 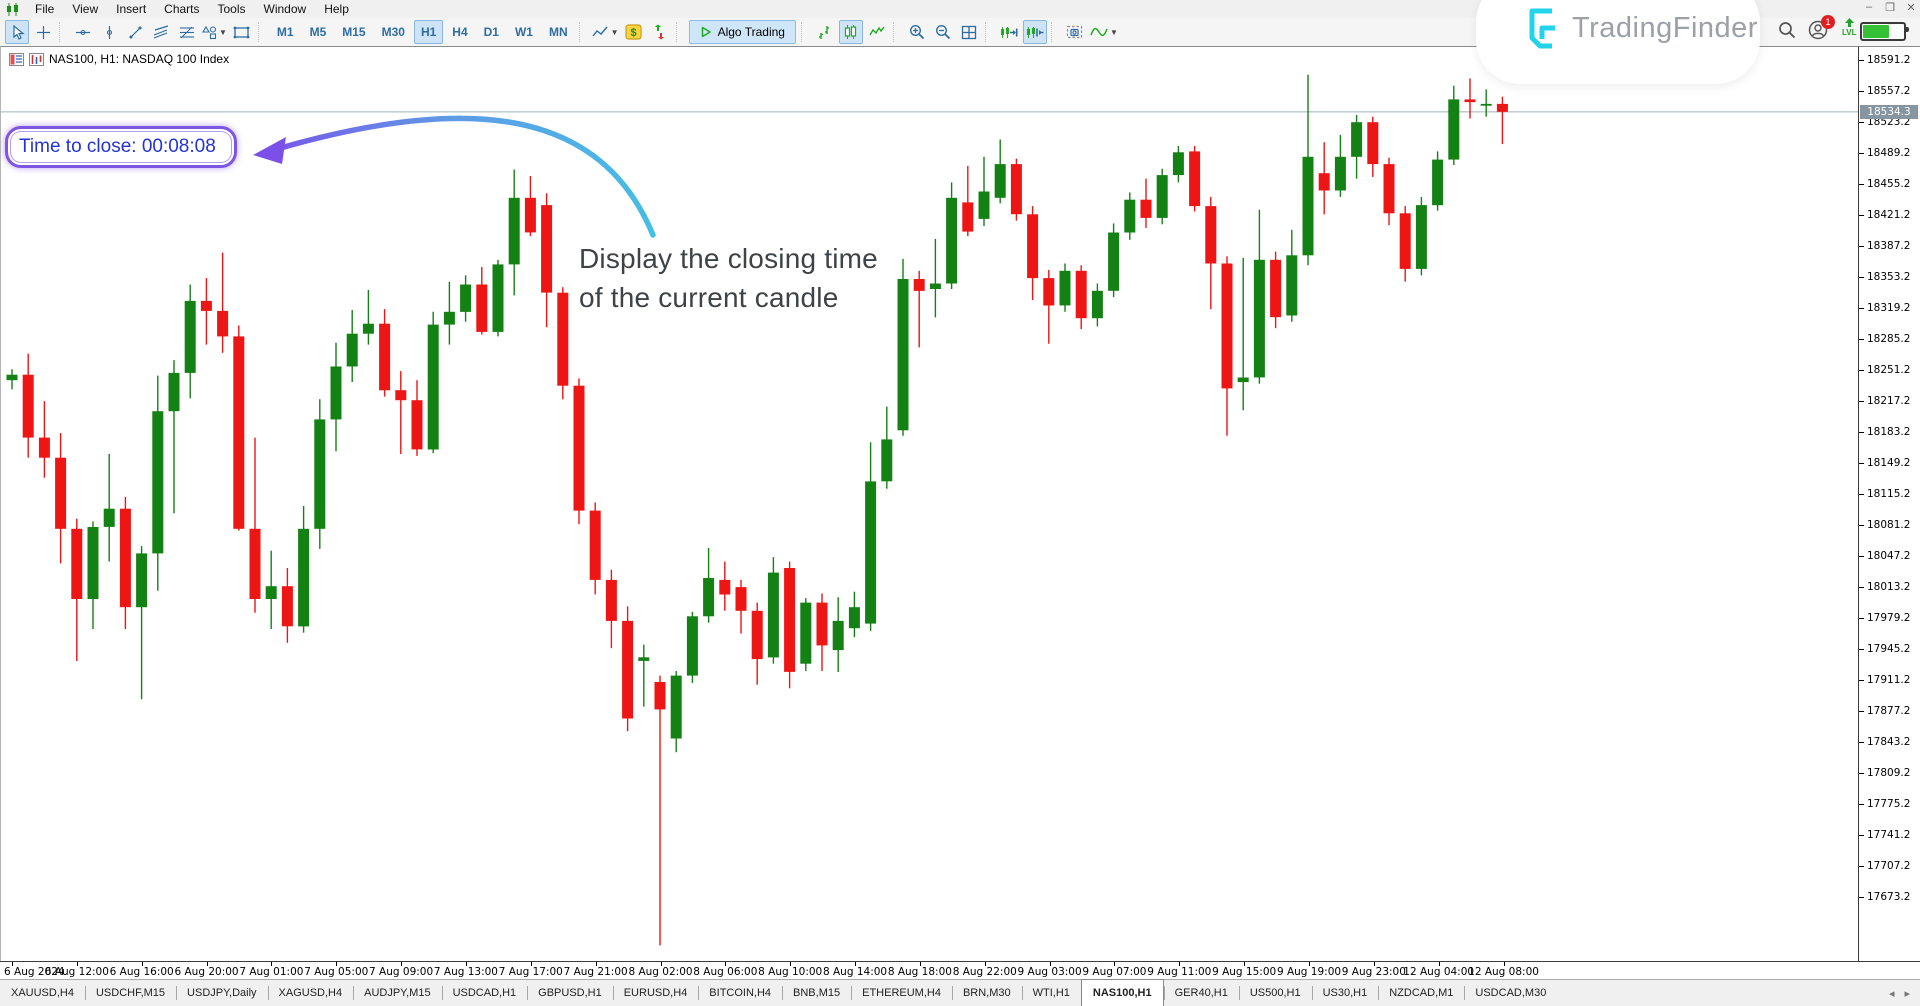 What do you see at coordinates (634, 32) in the screenshot?
I see `quotes-dollar-button: $` at bounding box center [634, 32].